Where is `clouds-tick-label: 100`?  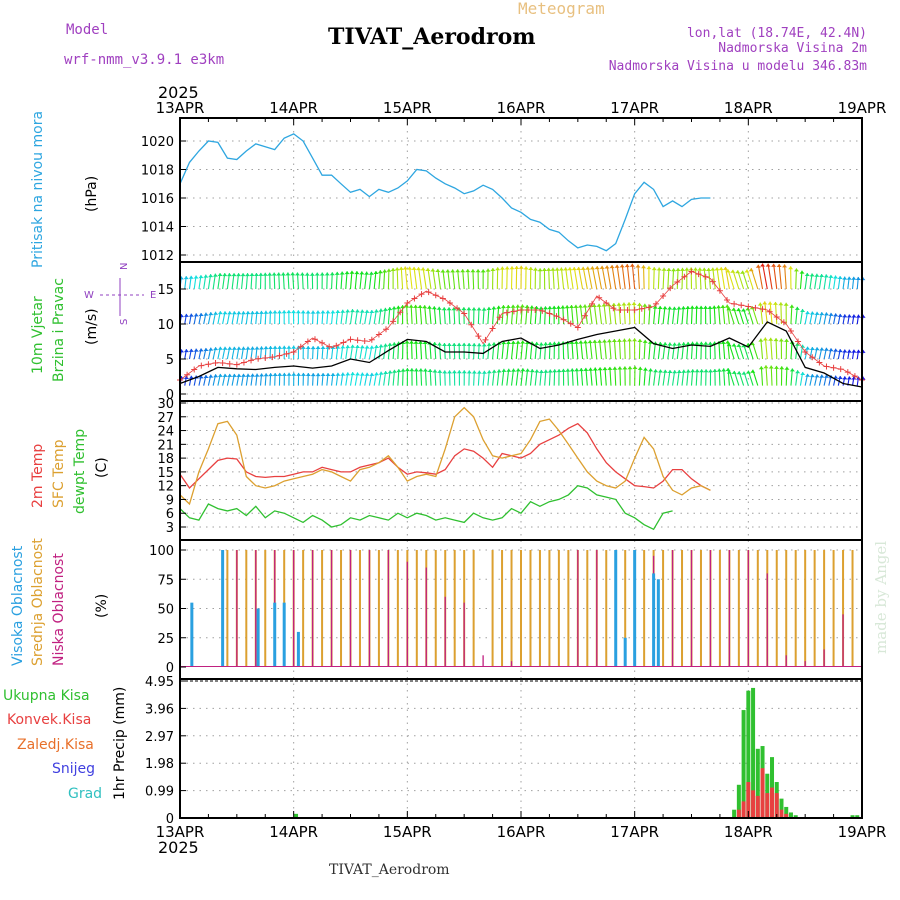
clouds-tick-label: 100 is located at coordinates (161, 551).